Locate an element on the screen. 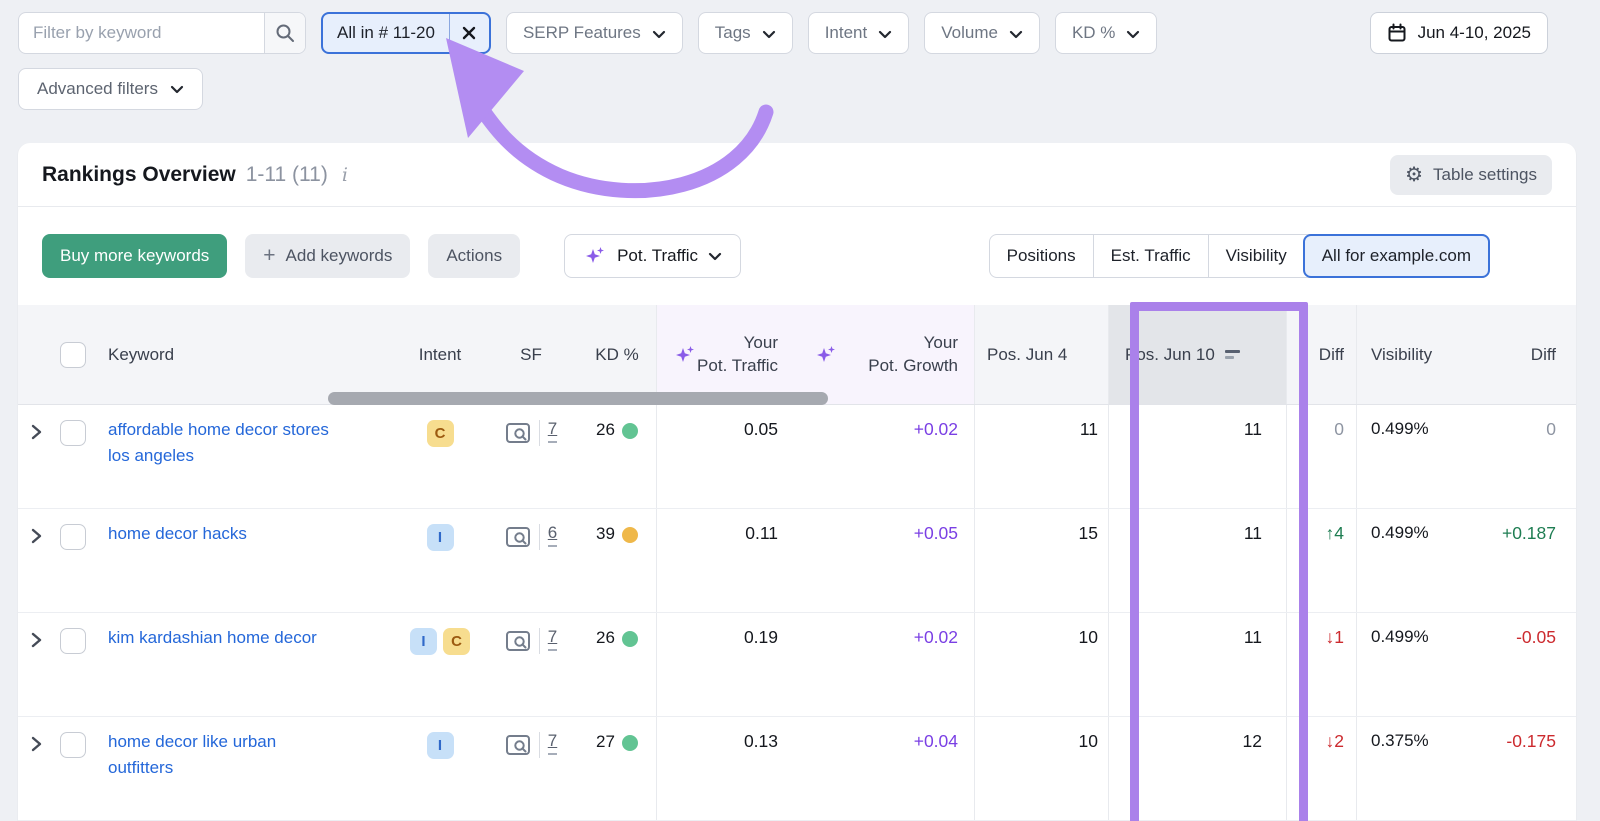  add-keywords-button: + Add keywords is located at coordinates (328, 256).